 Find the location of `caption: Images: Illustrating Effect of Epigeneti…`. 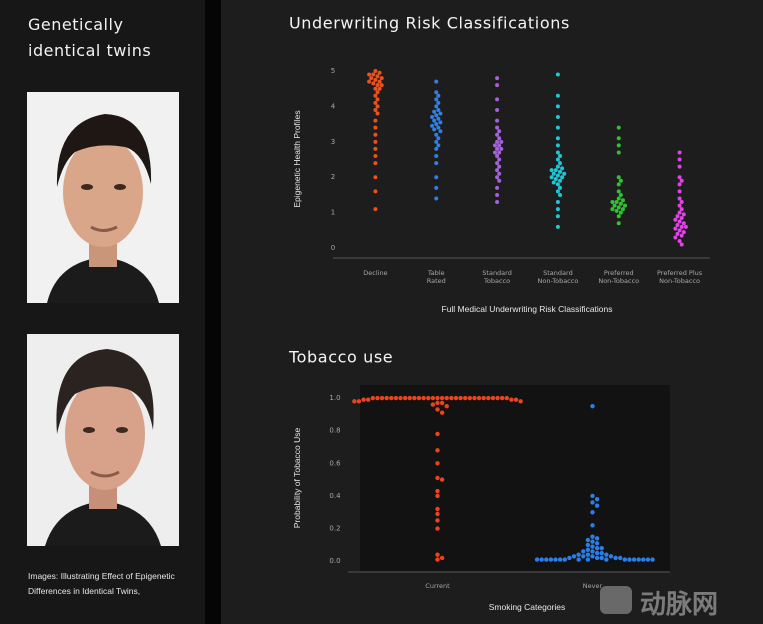

caption: Images: Illustrating Effect of Epigeneti… is located at coordinates (101, 583).